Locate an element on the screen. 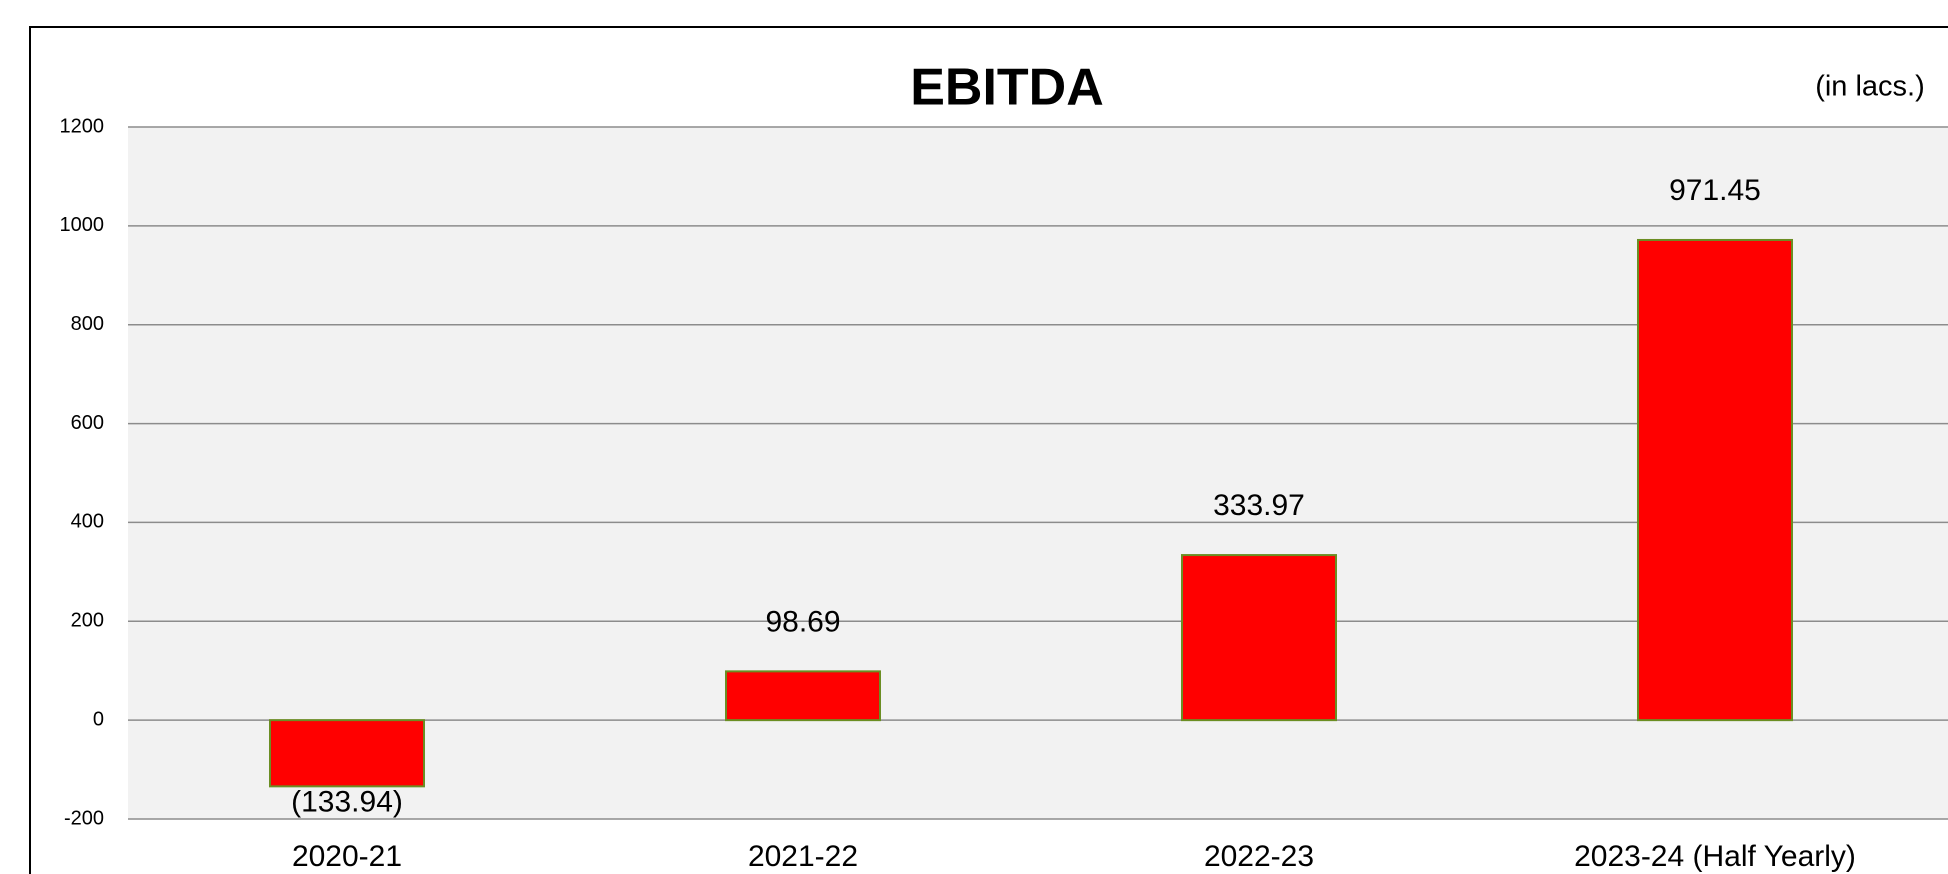 The height and width of the screenshot is (874, 1948). chart-title: EBITDA is located at coordinates (1007, 88).